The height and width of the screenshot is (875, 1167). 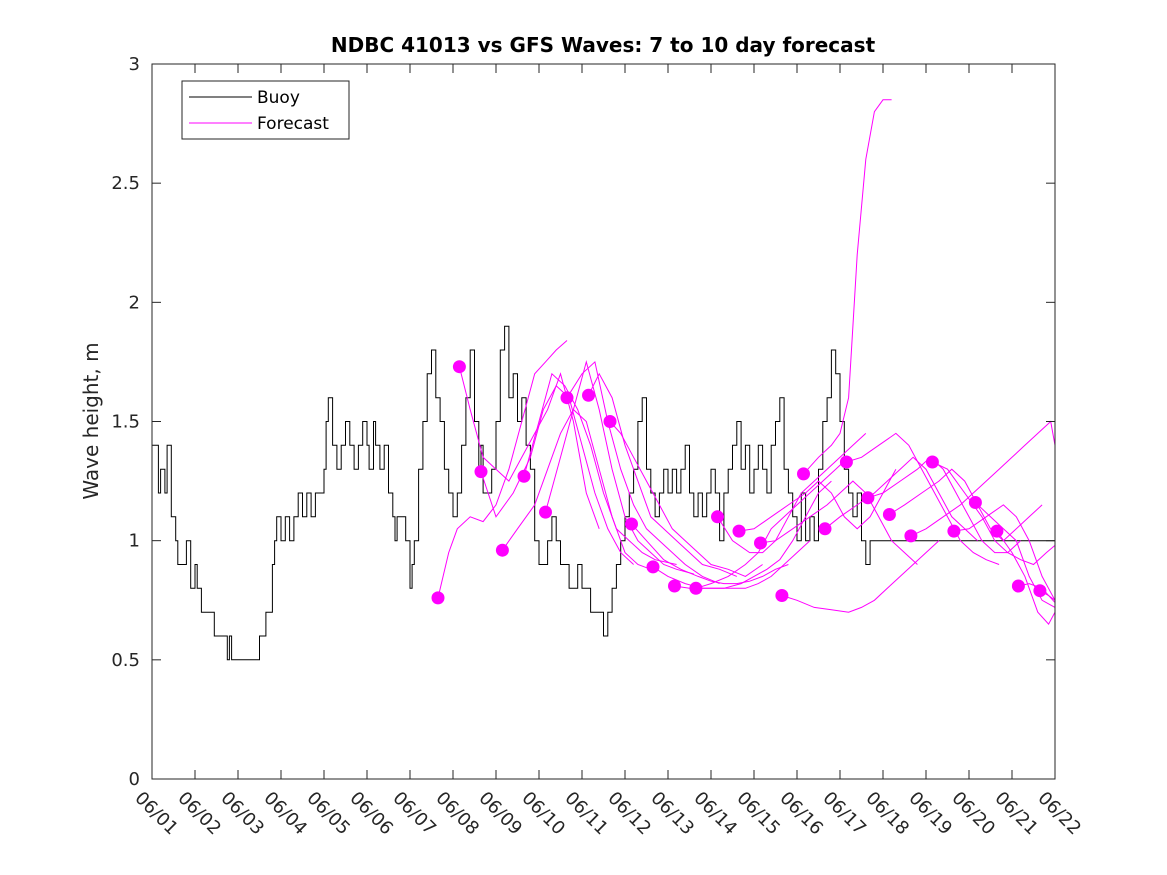 I want to click on legend: Buoy Forecast, so click(x=265, y=110).